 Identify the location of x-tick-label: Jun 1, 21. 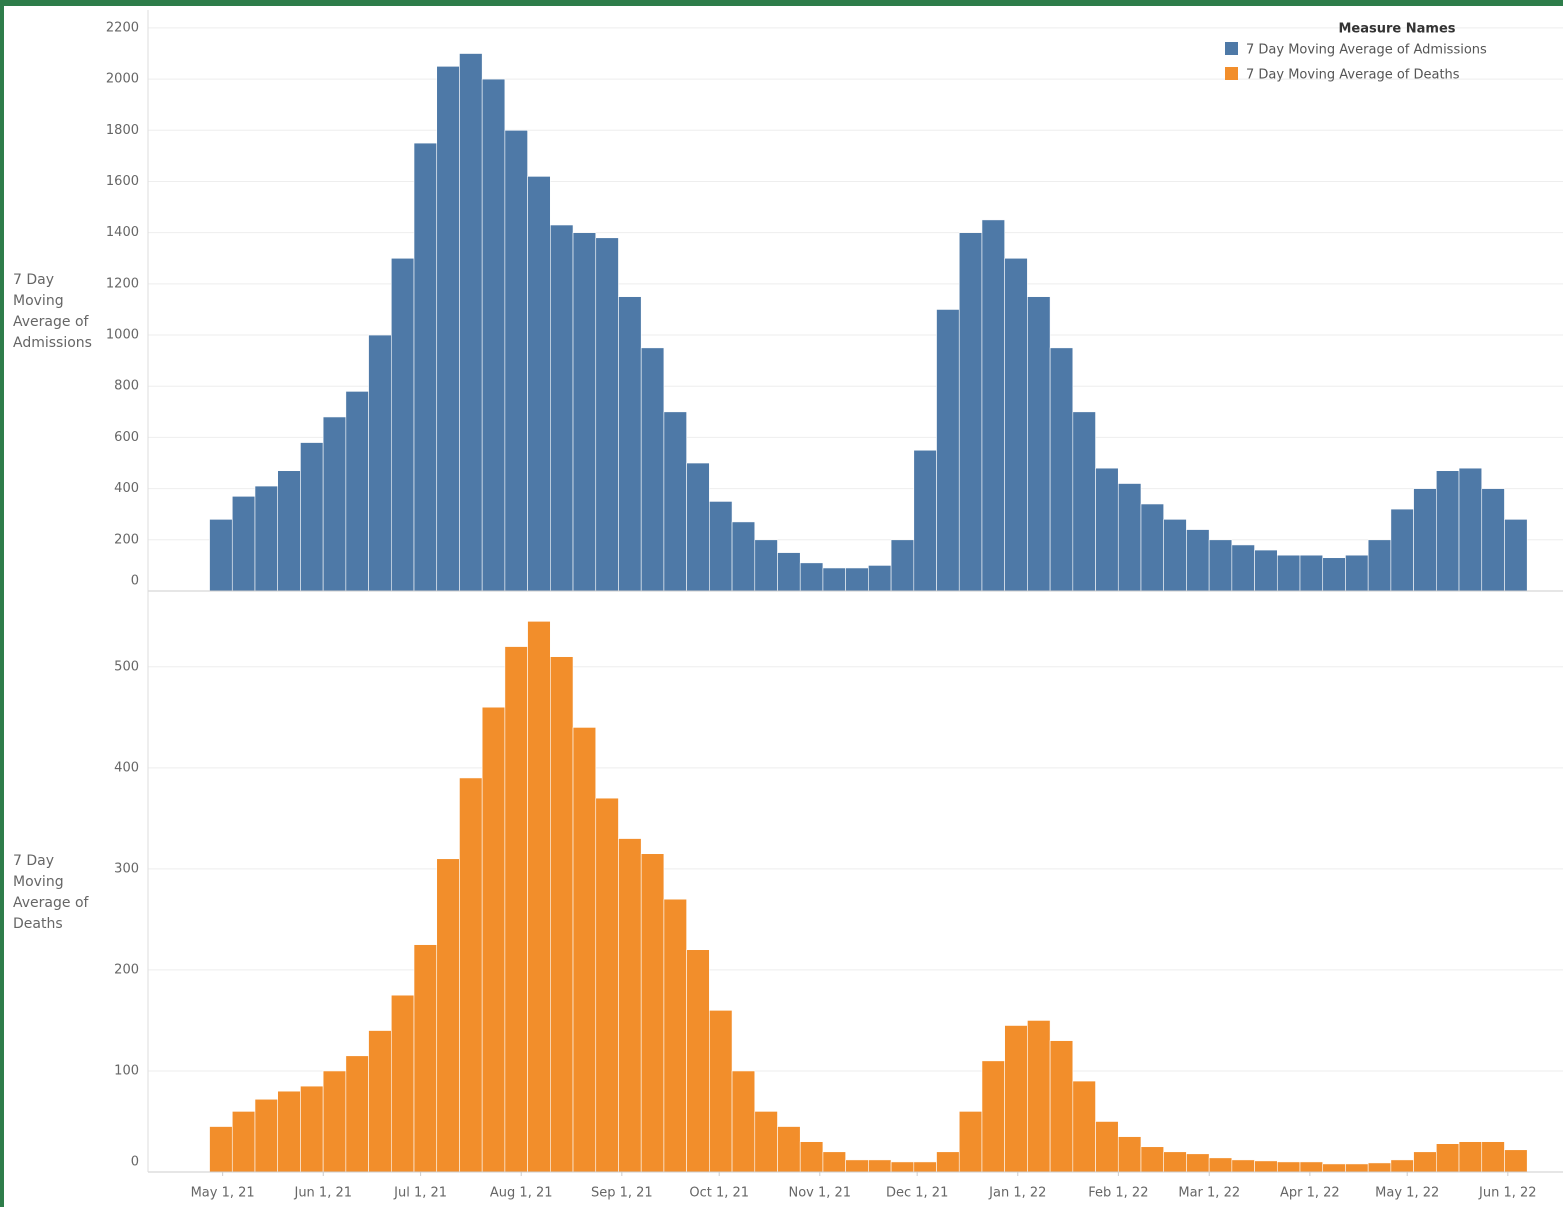
(322, 1193).